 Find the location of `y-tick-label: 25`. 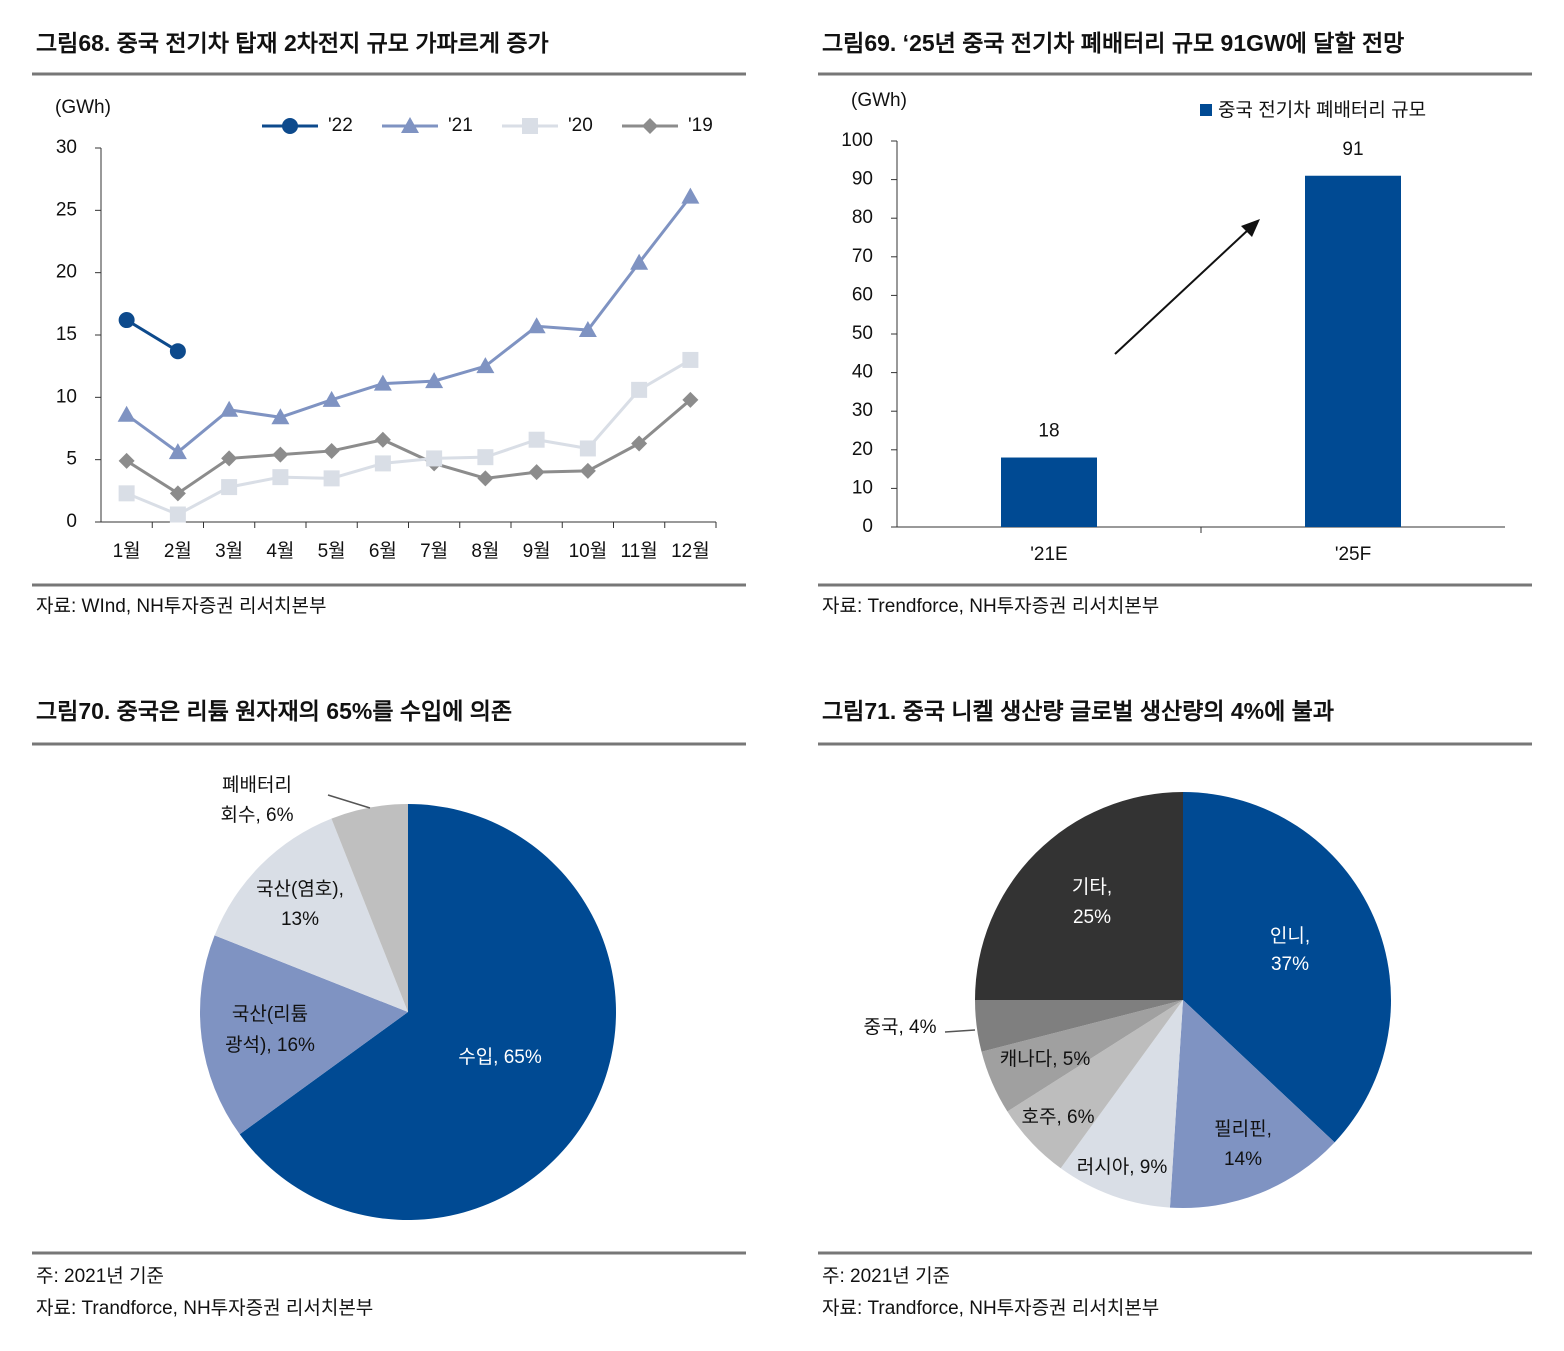

y-tick-label: 25 is located at coordinates (66, 209).